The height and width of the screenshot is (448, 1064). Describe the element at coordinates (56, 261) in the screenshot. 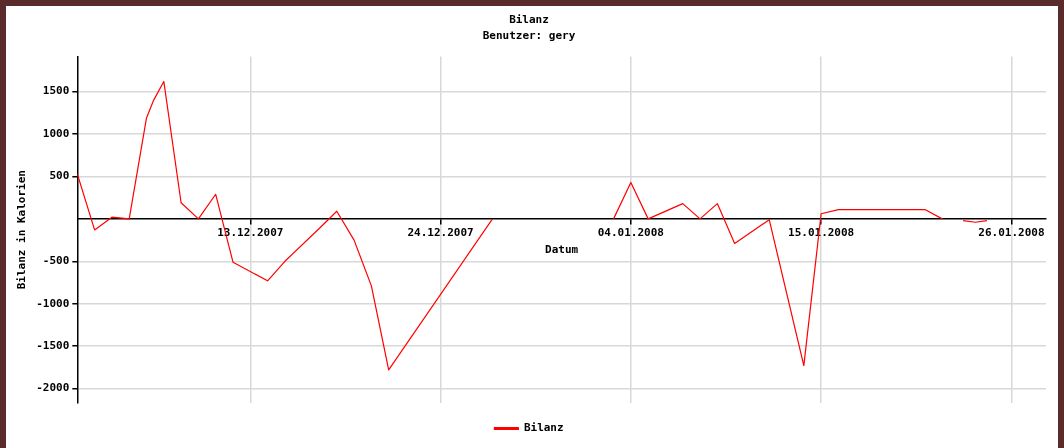

I see `y-tick-label: -500` at that location.